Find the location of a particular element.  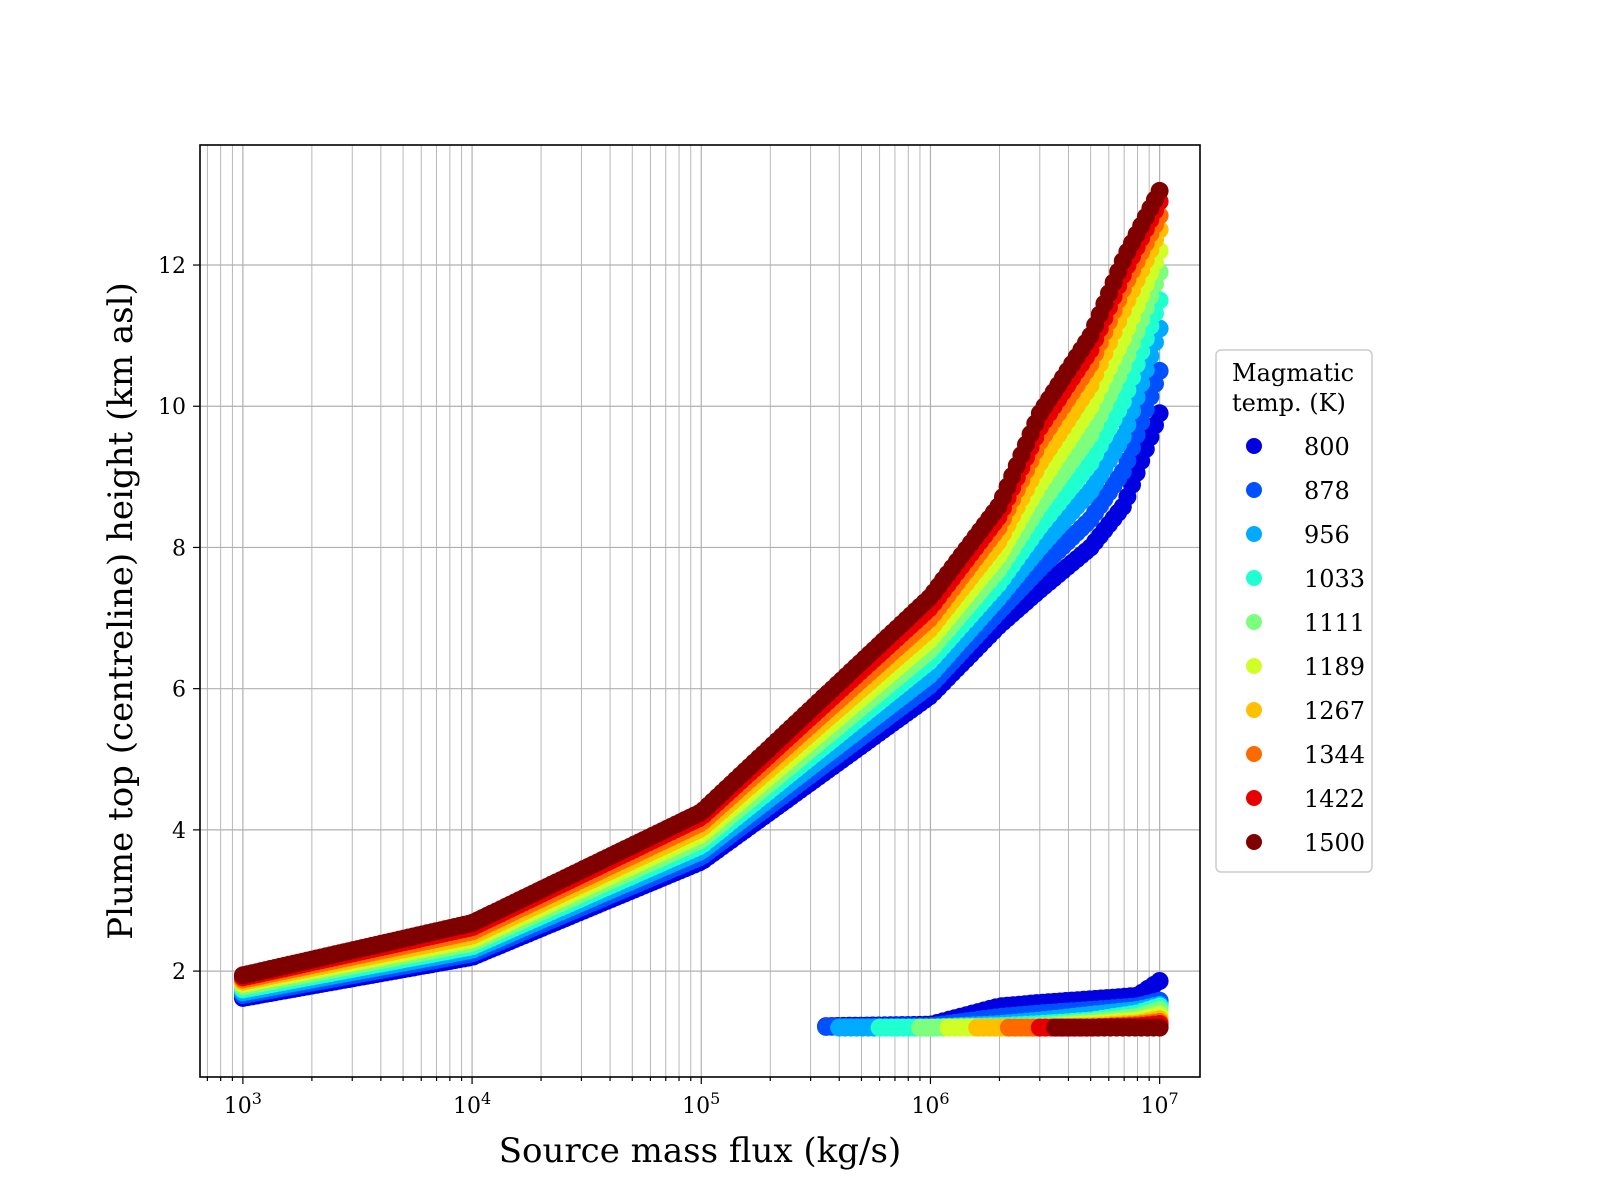

x-tick-label: 10⁷ is located at coordinates (1160, 1104).